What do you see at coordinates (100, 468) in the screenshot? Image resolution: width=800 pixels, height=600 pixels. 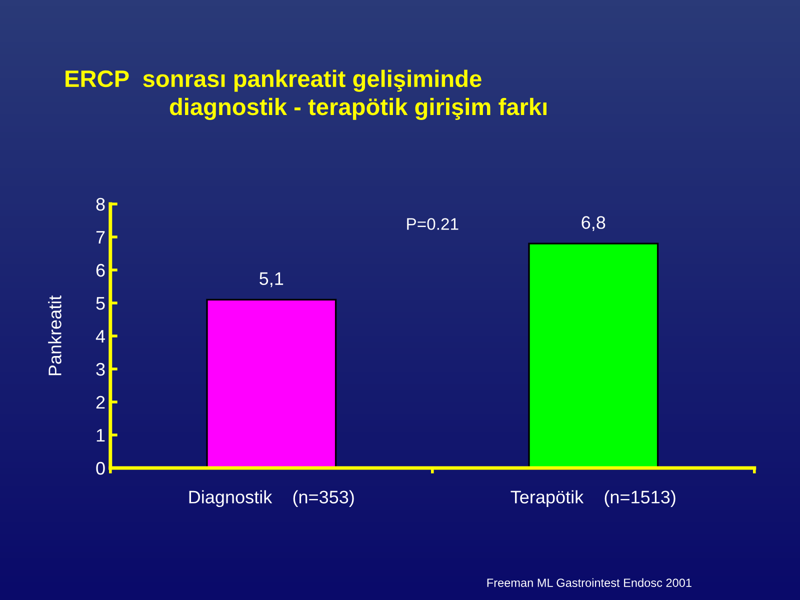 I see `y-tick-label: 0` at bounding box center [100, 468].